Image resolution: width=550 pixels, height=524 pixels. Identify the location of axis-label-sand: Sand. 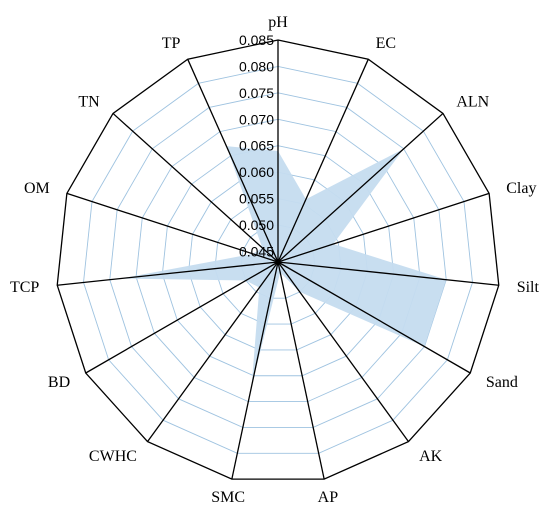
(502, 382).